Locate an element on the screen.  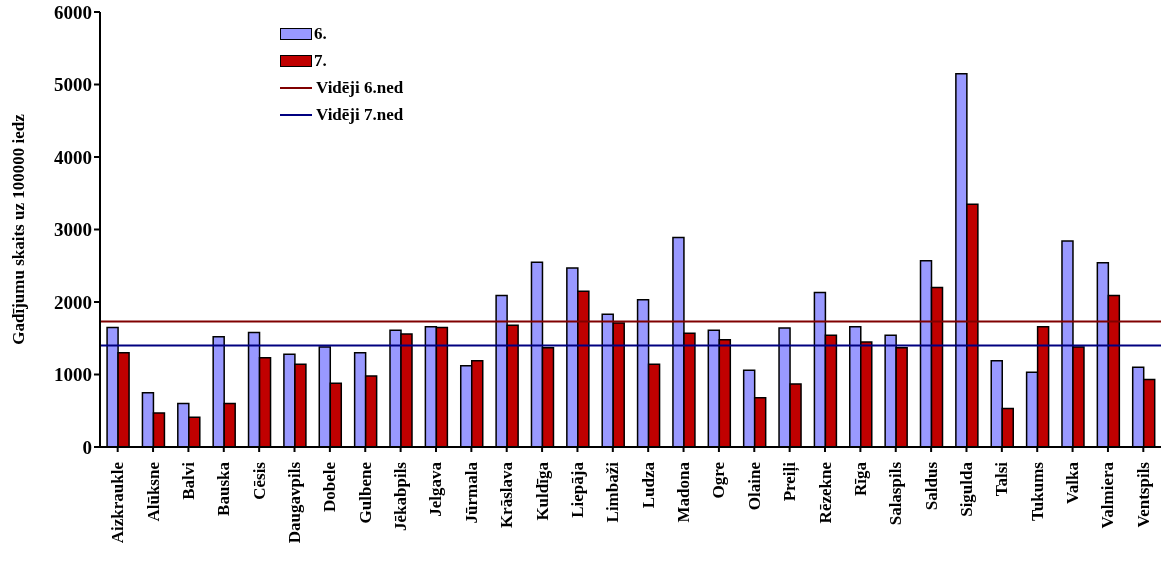
x-tick-label: Valmiera is located at coordinates (1108, 495).